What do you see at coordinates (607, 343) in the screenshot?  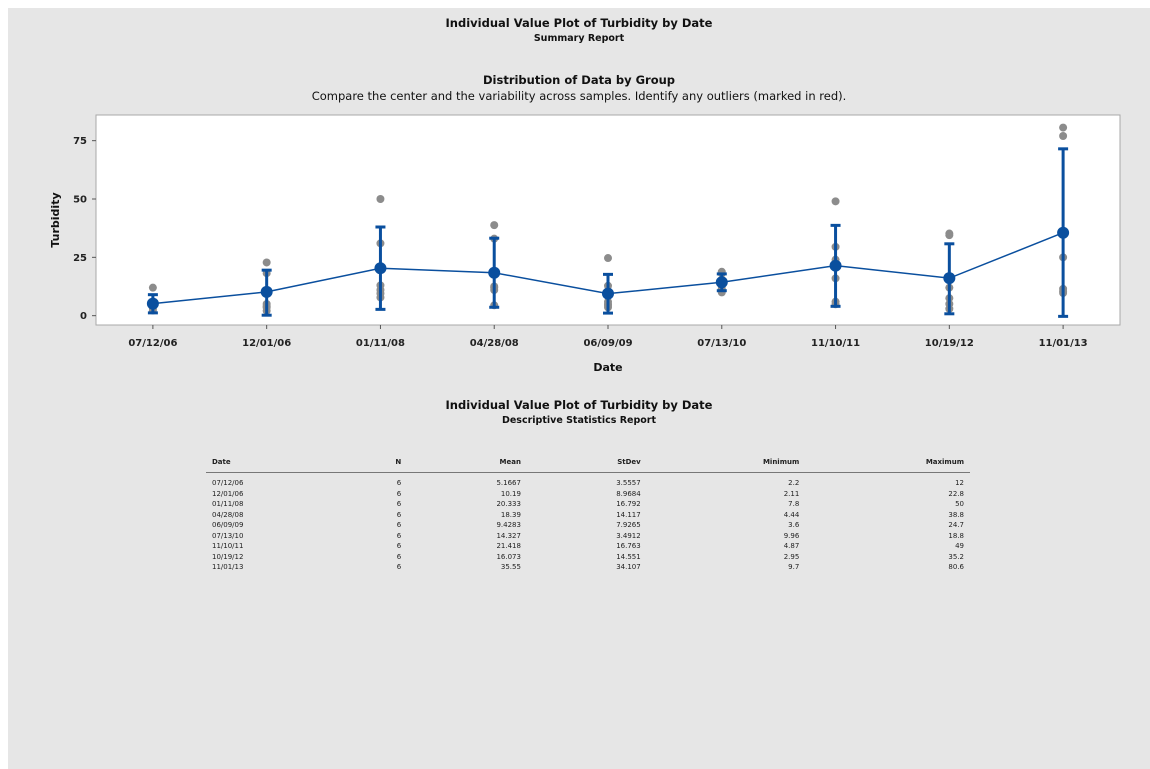 I see `x-tick-label: 06/09/09` at bounding box center [607, 343].